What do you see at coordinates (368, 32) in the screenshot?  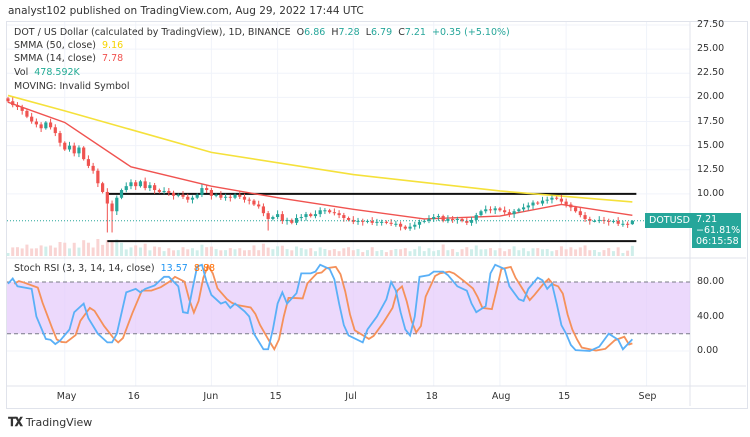 I see `low-label: L` at bounding box center [368, 32].